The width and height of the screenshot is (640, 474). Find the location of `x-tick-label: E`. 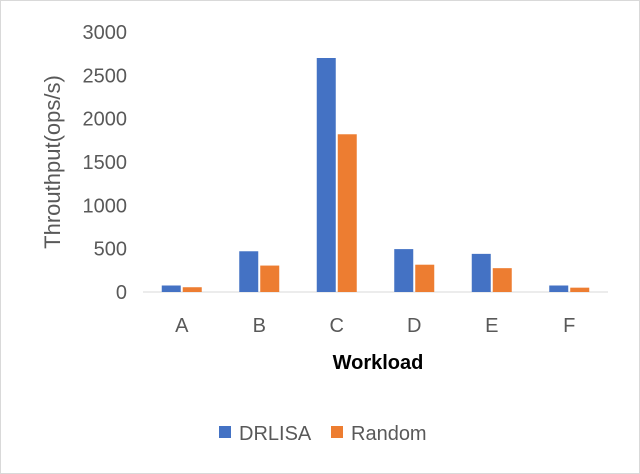

x-tick-label: E is located at coordinates (491, 326).